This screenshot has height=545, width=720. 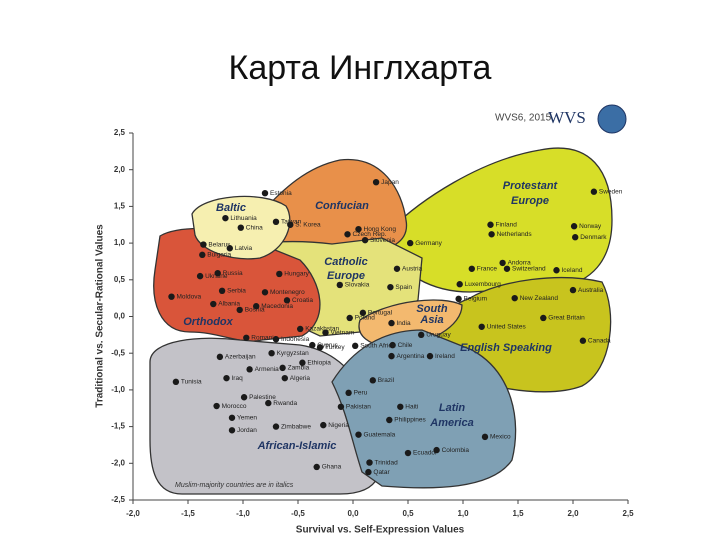 I want to click on point-label: Iceland, so click(x=572, y=270).